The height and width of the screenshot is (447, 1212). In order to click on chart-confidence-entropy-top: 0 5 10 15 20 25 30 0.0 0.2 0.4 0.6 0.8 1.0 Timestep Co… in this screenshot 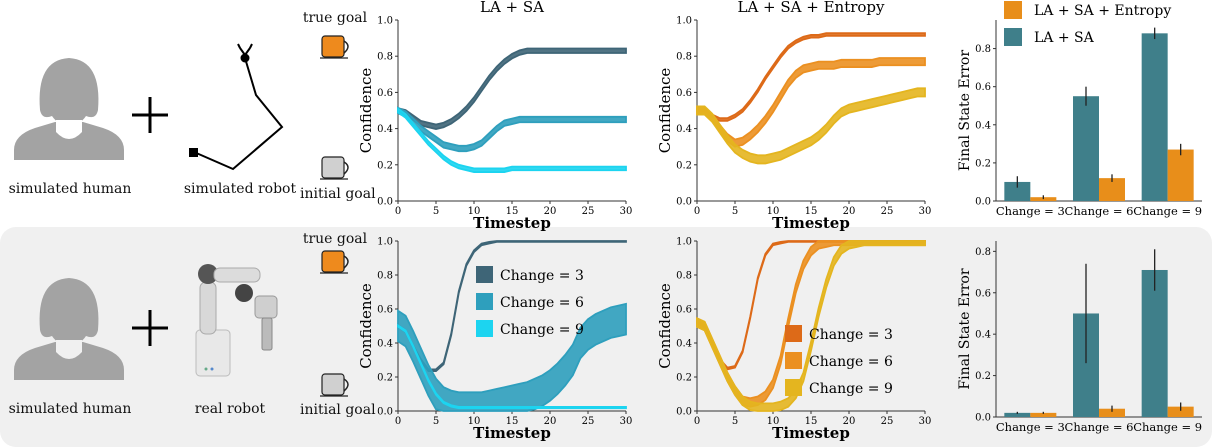, I will do `click(793, 116)`.